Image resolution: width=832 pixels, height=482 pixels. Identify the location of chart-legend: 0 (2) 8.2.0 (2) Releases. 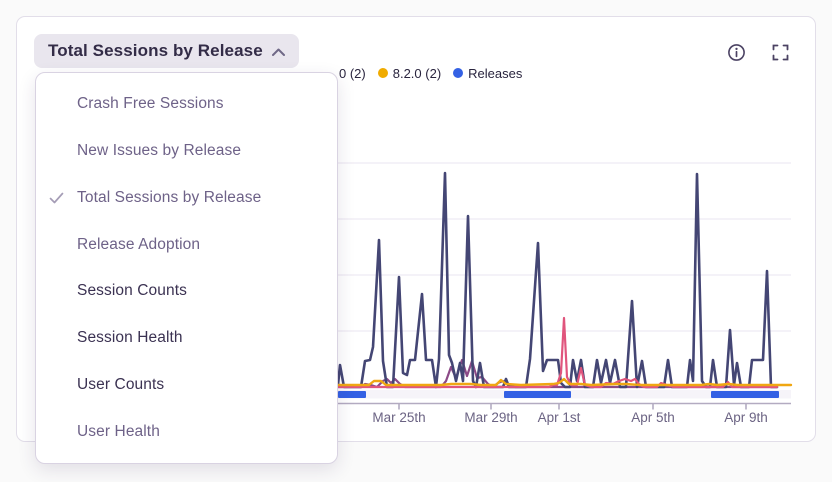
(430, 73).